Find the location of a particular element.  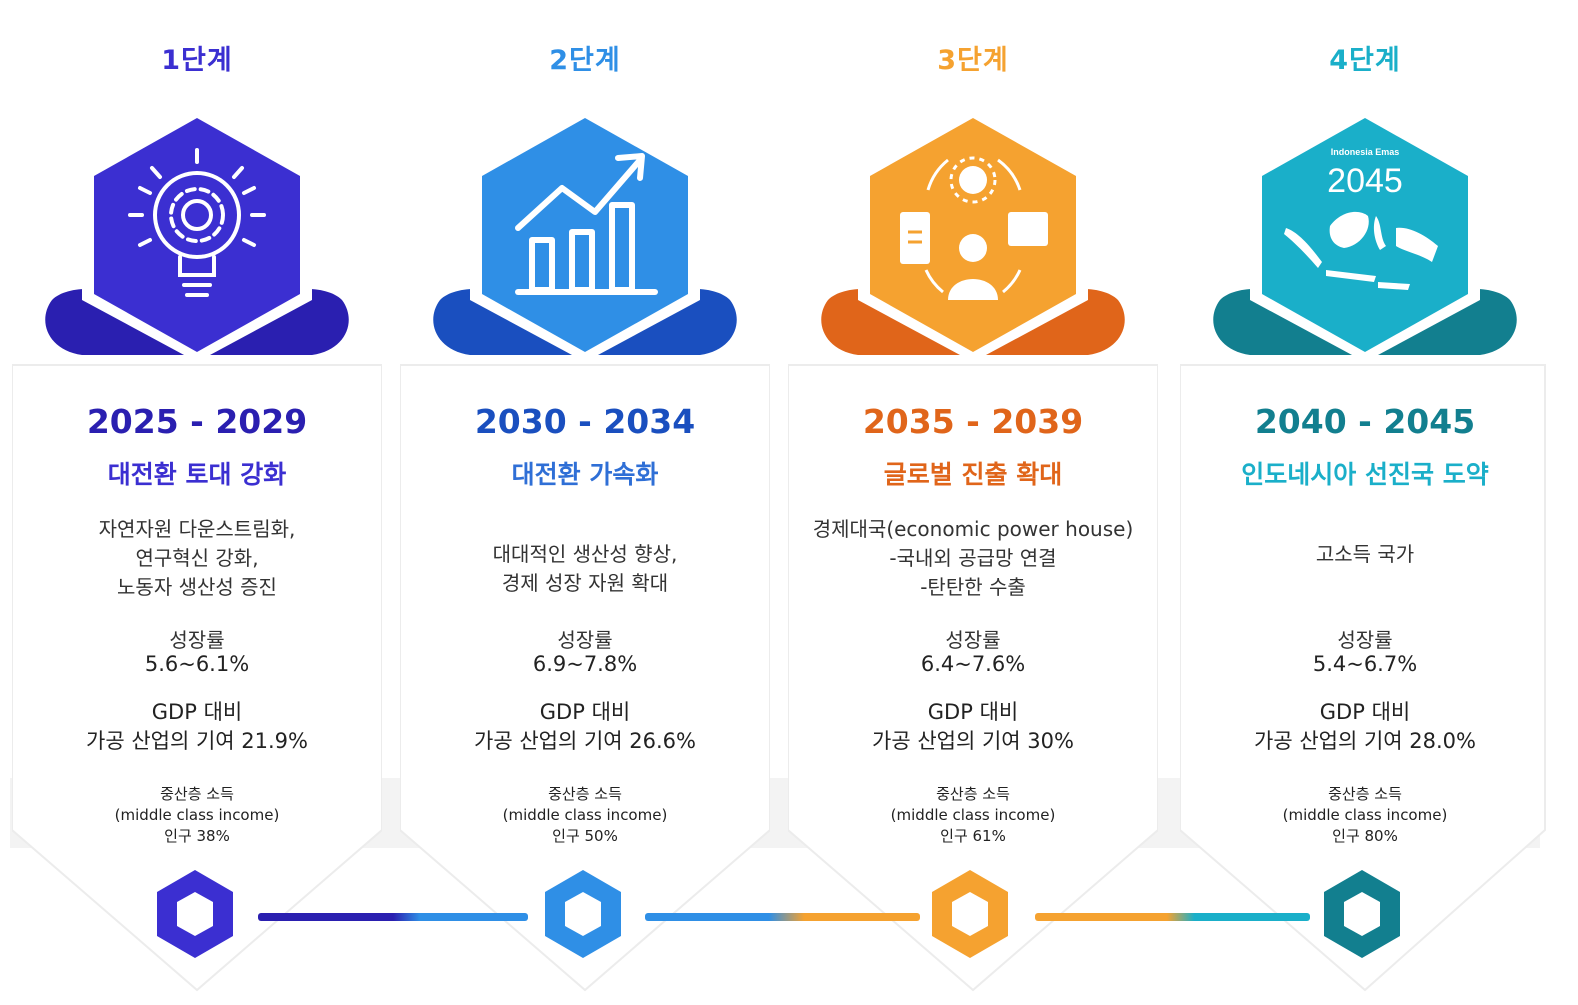

middle-class-info: 중산층 소득 (middle class income) 인구 61% is located at coordinates (973, 815).